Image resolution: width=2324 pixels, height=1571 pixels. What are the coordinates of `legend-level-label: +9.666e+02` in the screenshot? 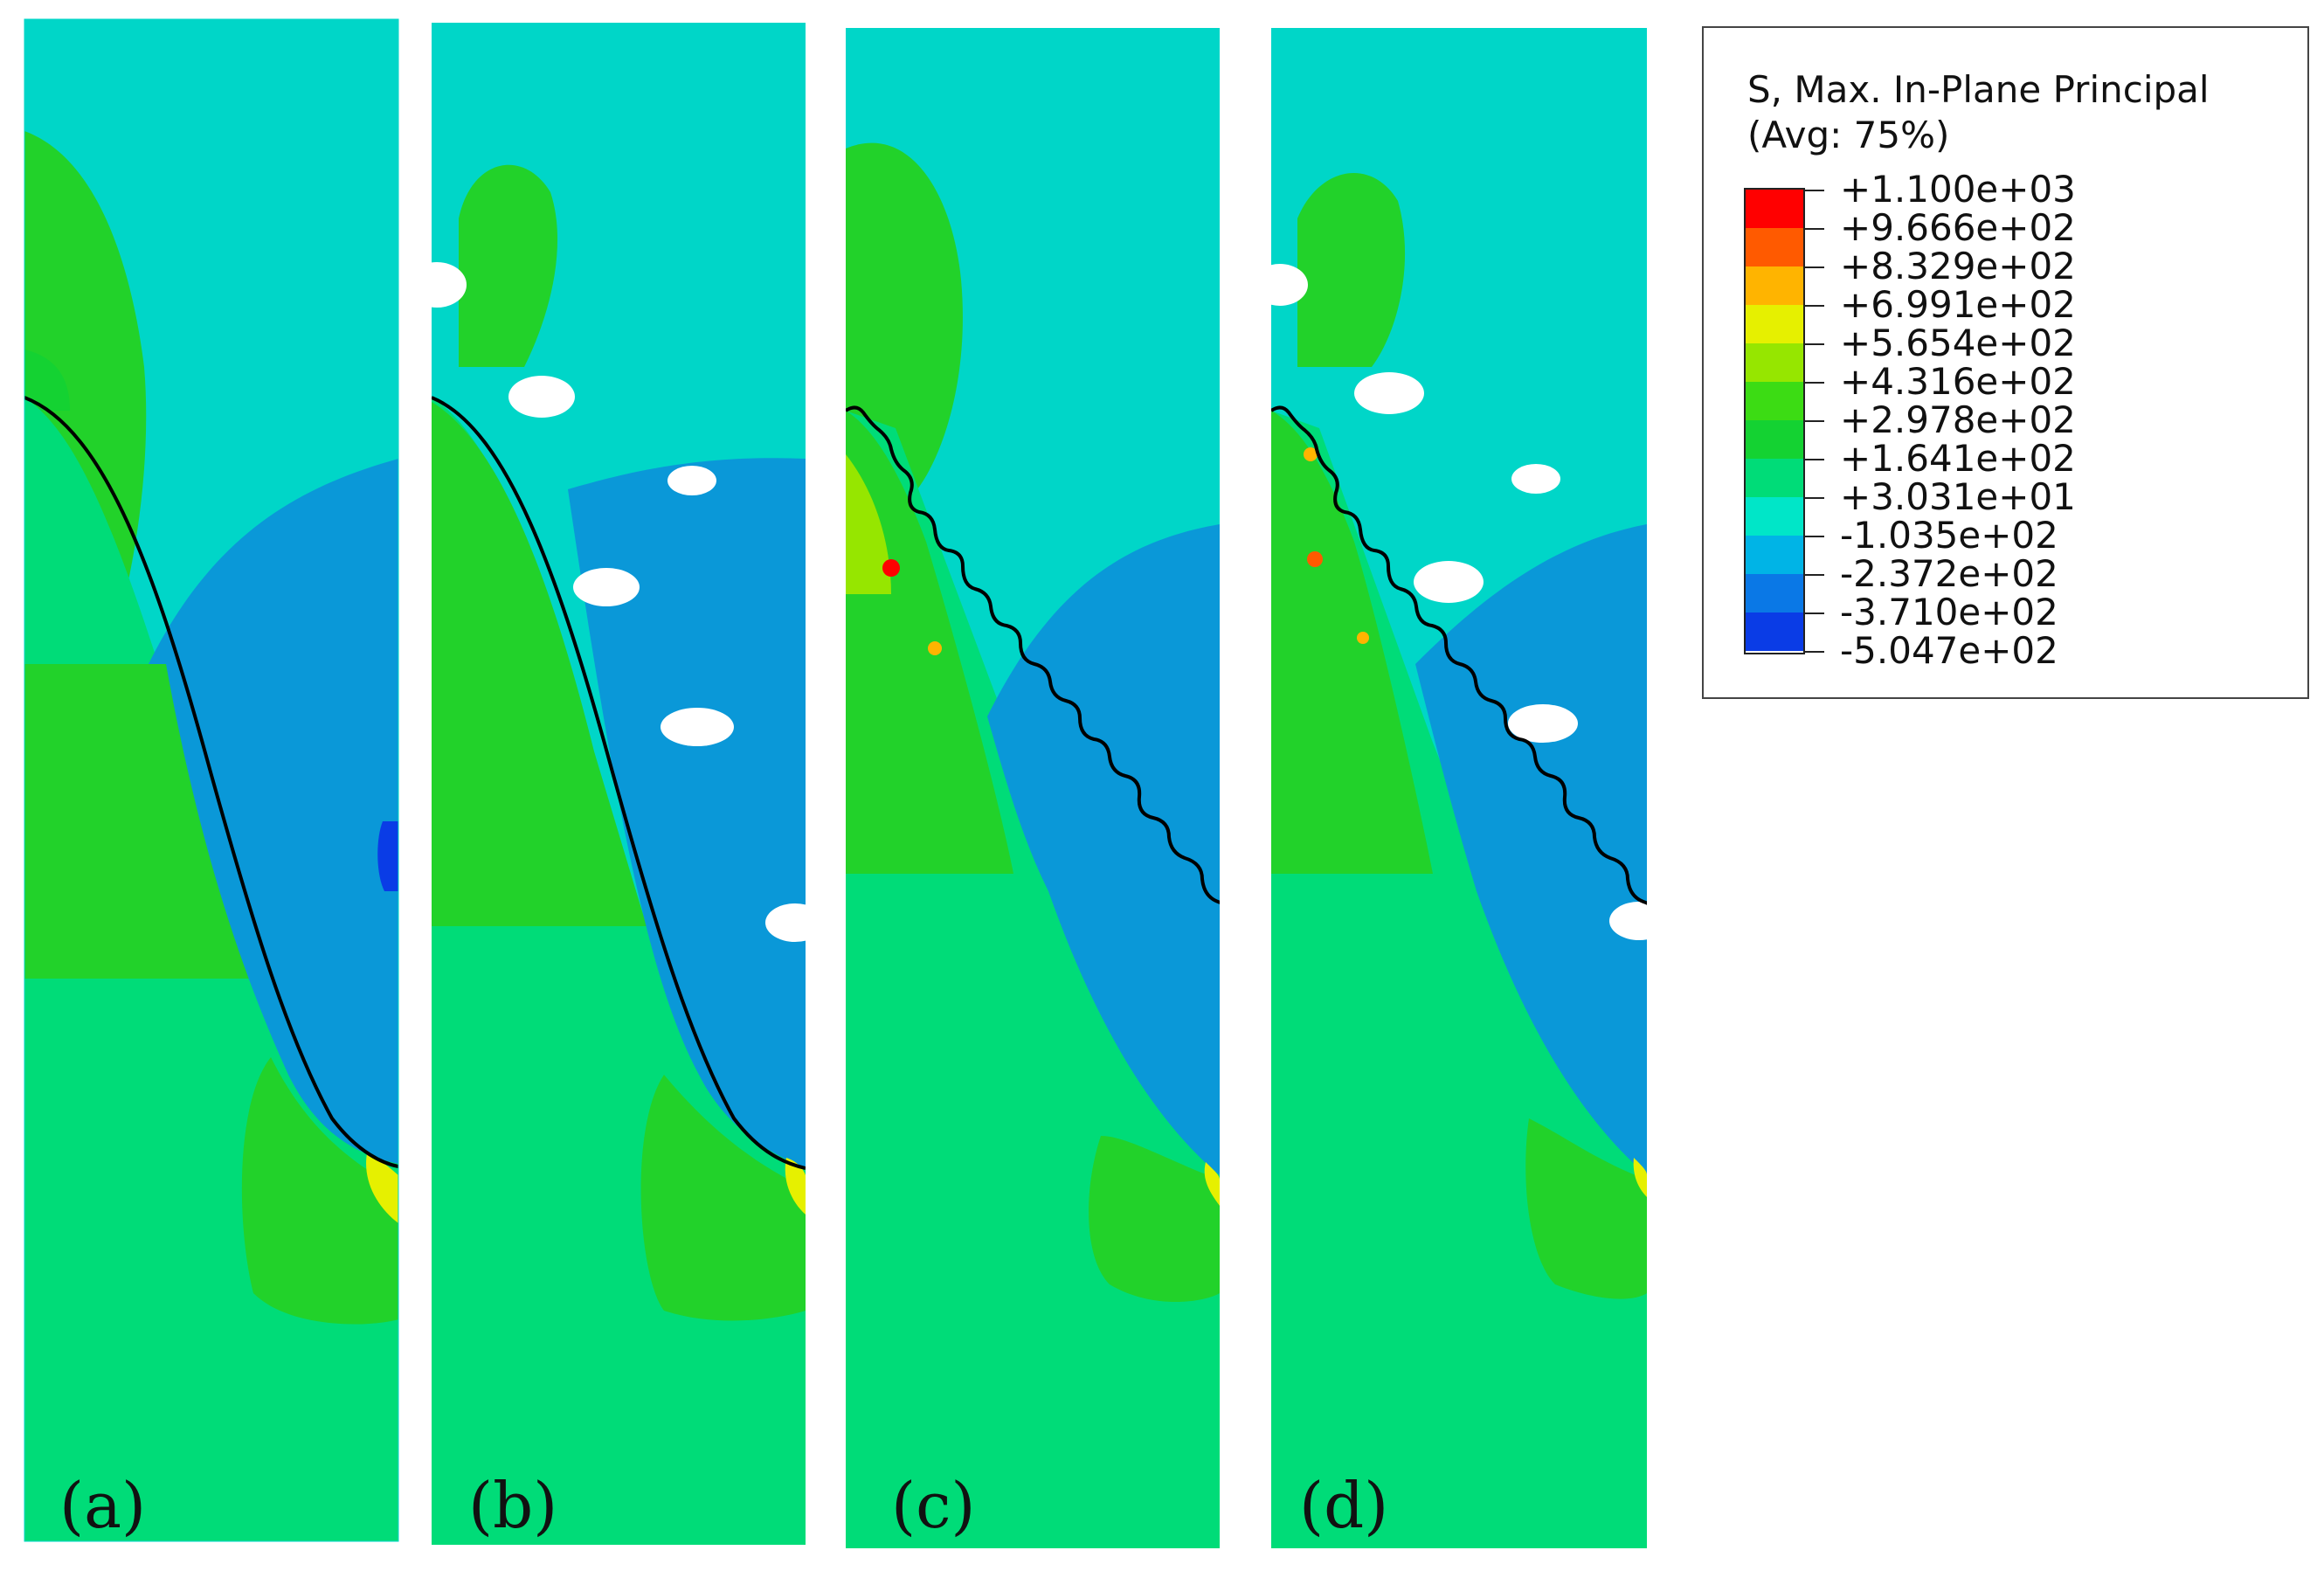 It's located at (1958, 227).